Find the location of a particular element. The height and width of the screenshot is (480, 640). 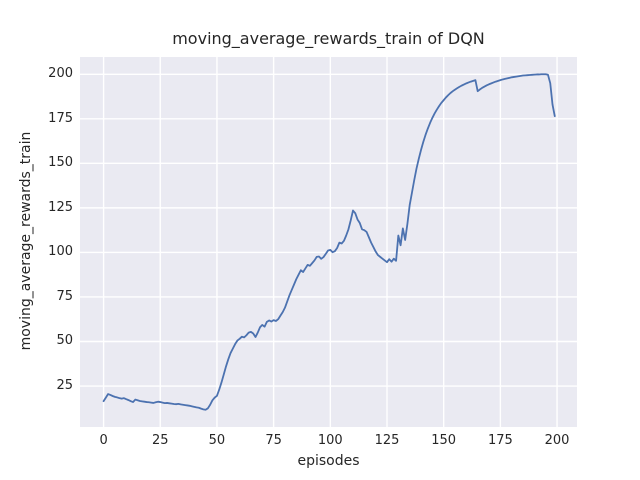

x-tick-label: 25 is located at coordinates (160, 440).